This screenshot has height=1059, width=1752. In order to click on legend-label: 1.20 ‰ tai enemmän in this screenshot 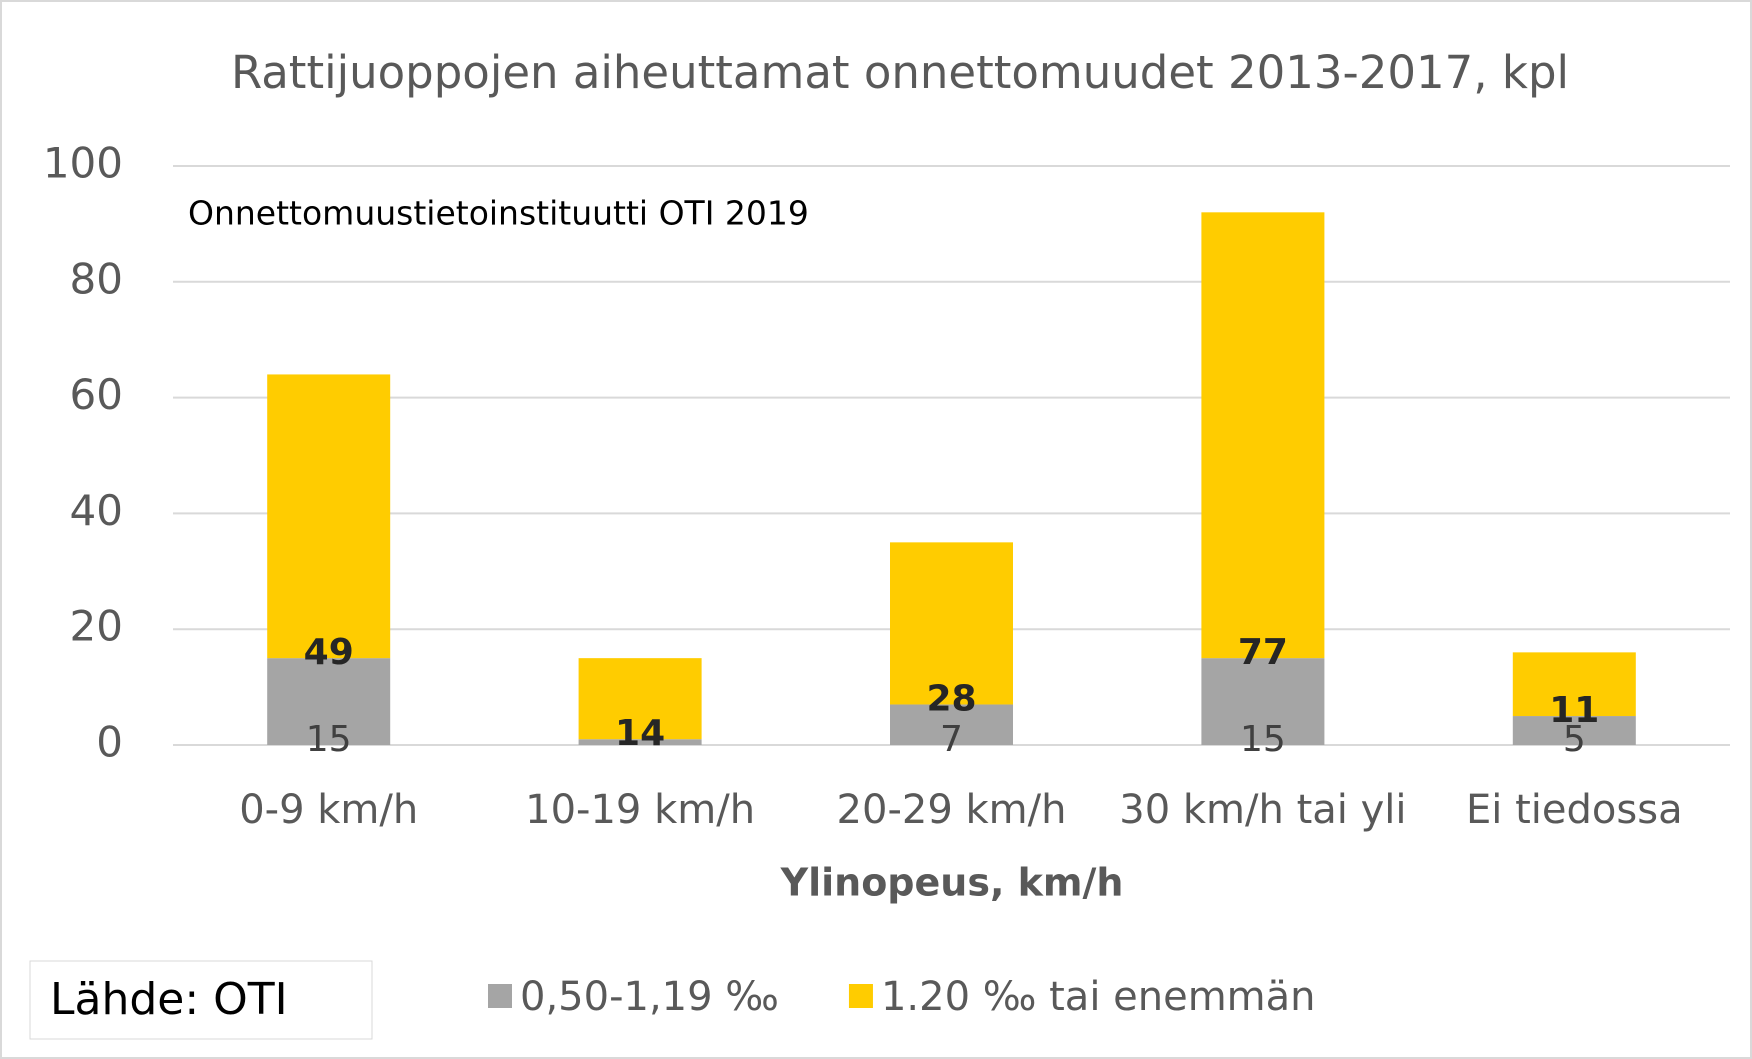, I will do `click(1098, 997)`.